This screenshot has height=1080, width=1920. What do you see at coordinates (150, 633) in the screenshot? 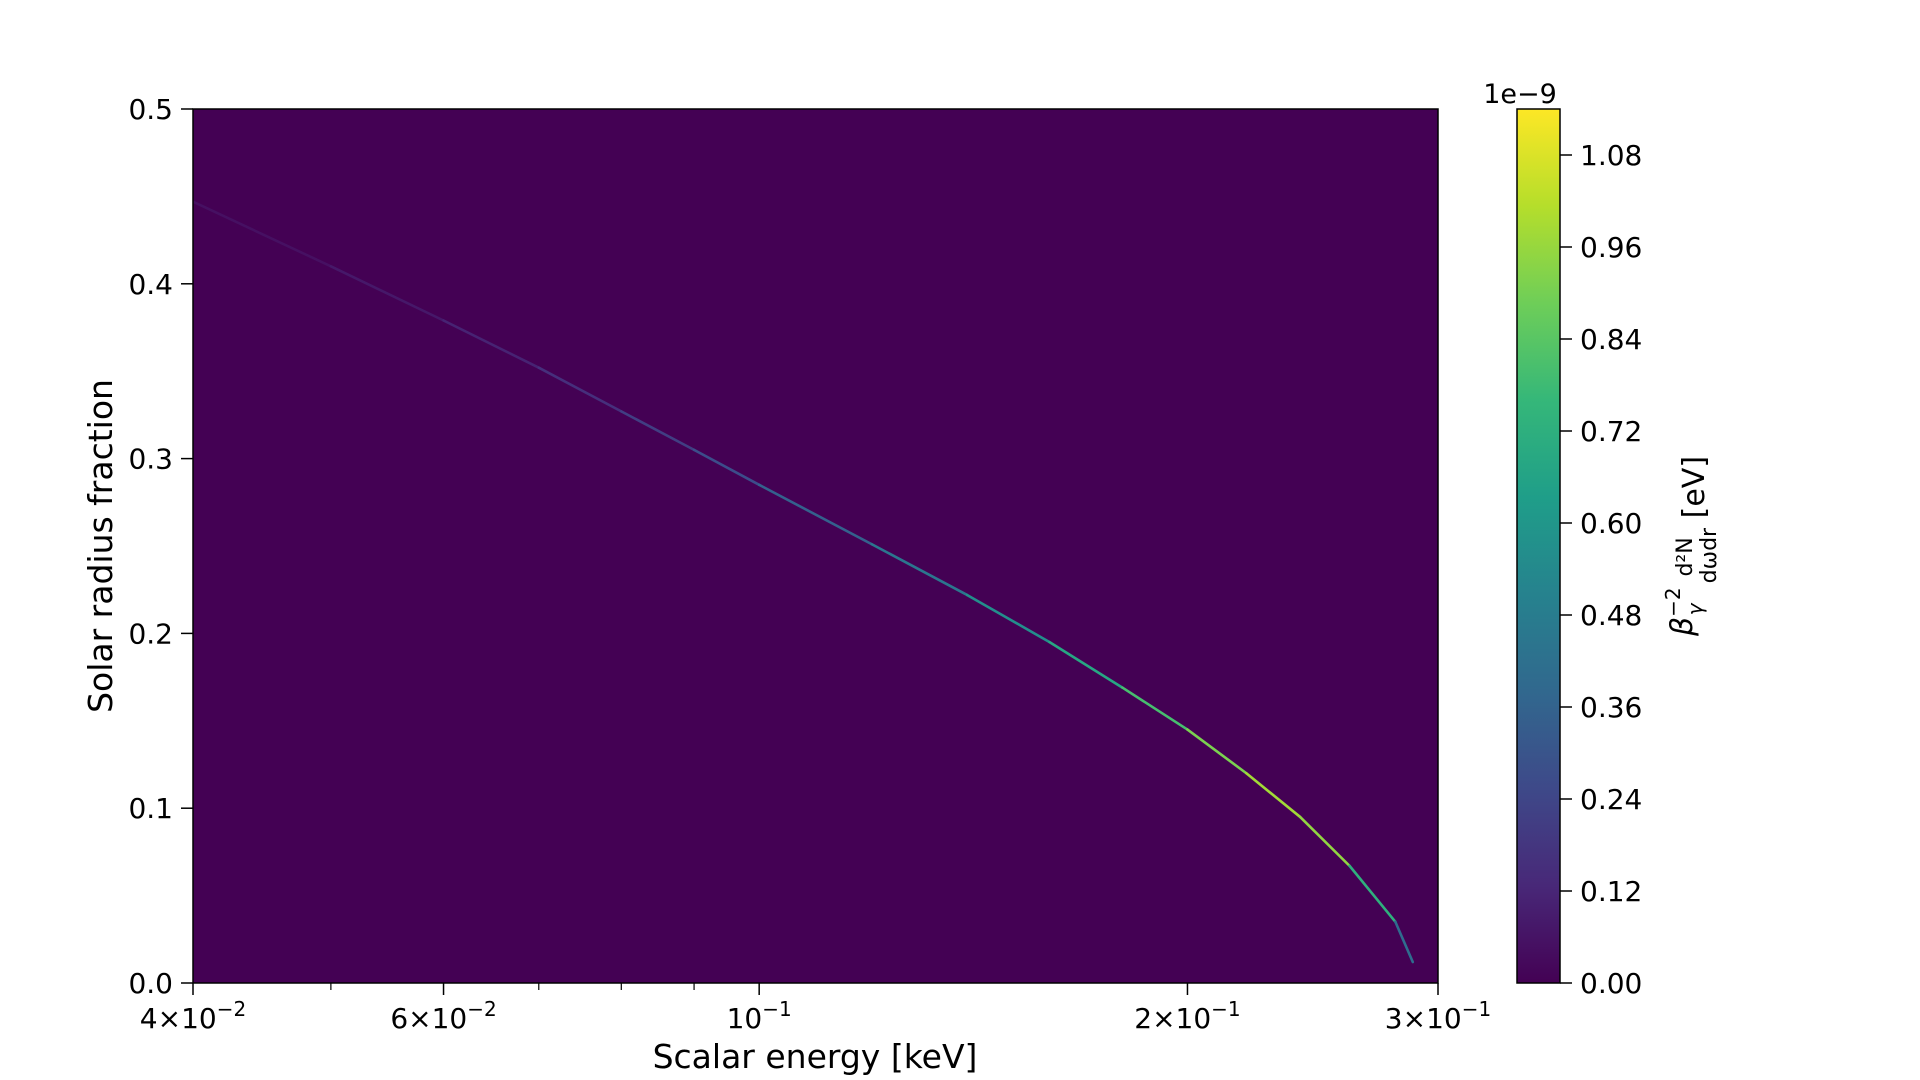
I see `y-tick-label: 0.2` at bounding box center [150, 633].